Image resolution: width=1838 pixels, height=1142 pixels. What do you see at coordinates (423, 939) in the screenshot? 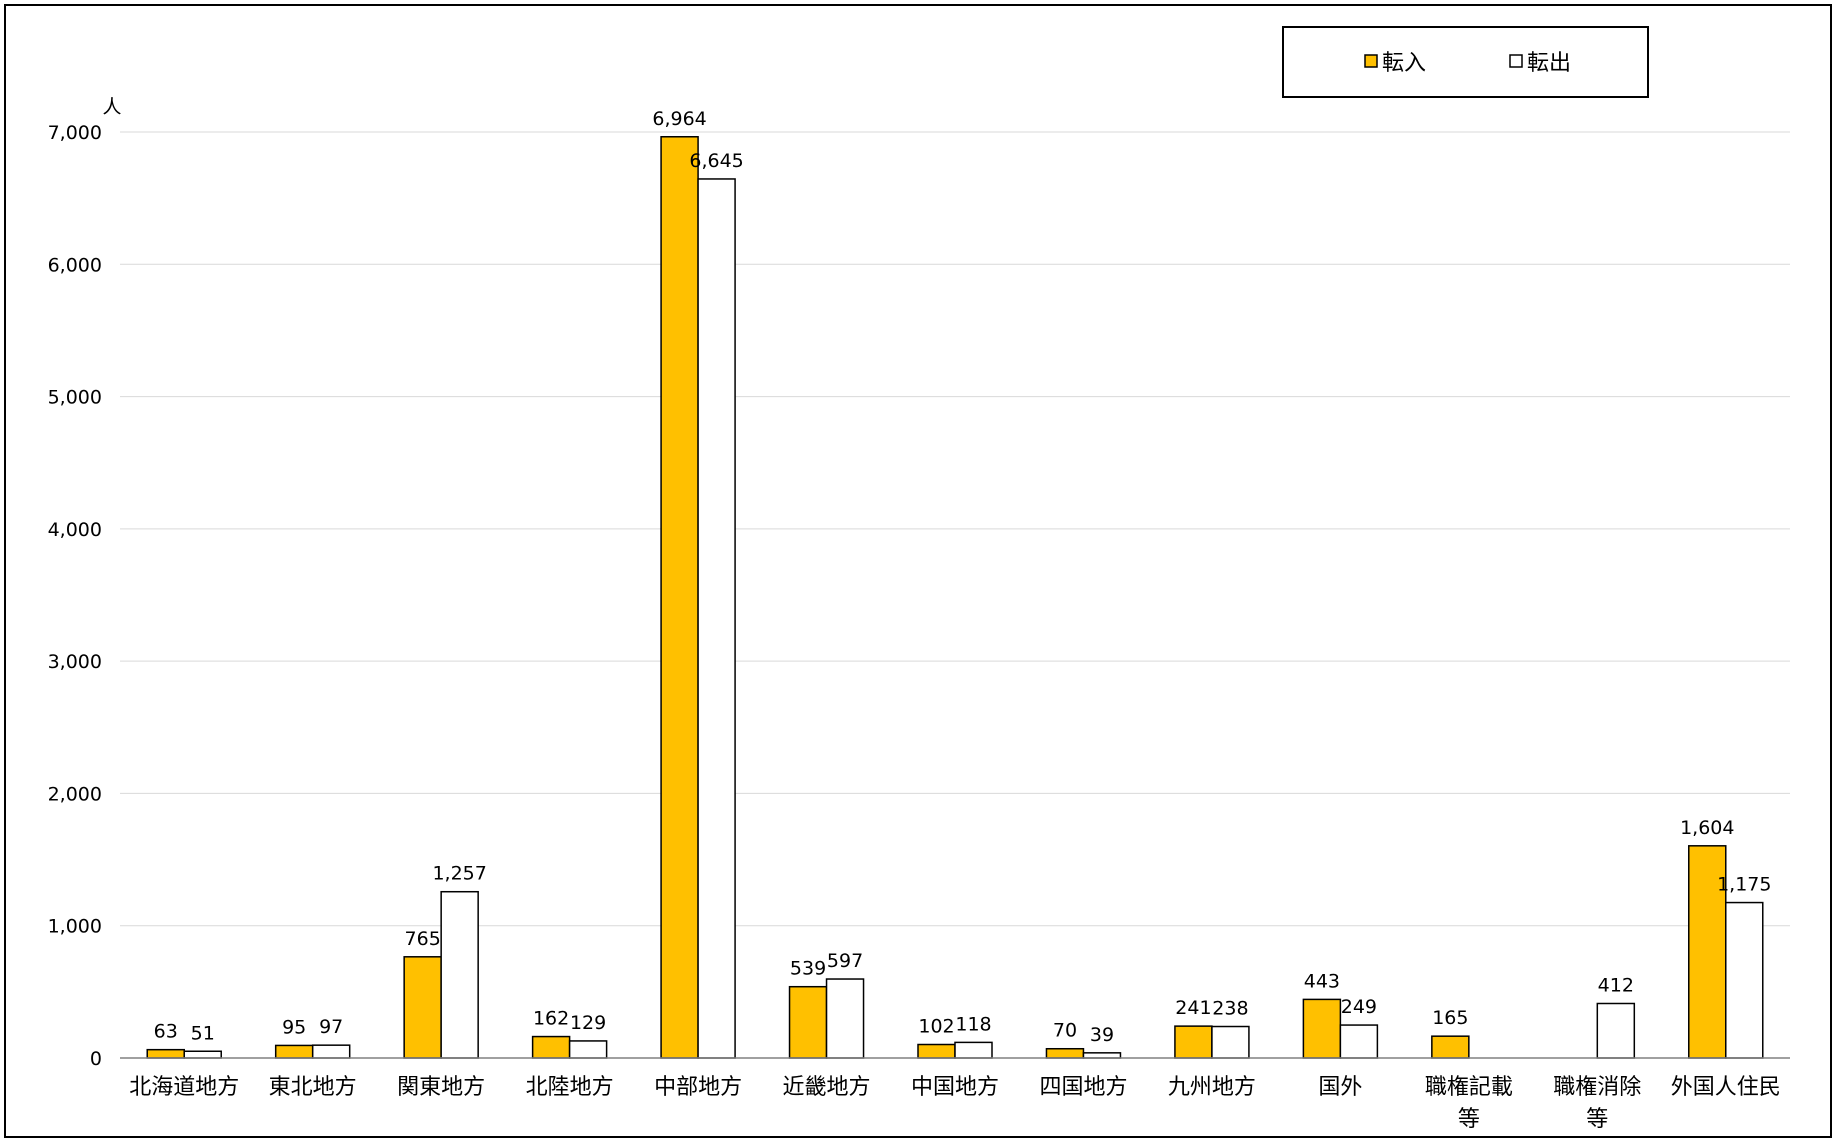
I see `data-label: 765` at bounding box center [423, 939].